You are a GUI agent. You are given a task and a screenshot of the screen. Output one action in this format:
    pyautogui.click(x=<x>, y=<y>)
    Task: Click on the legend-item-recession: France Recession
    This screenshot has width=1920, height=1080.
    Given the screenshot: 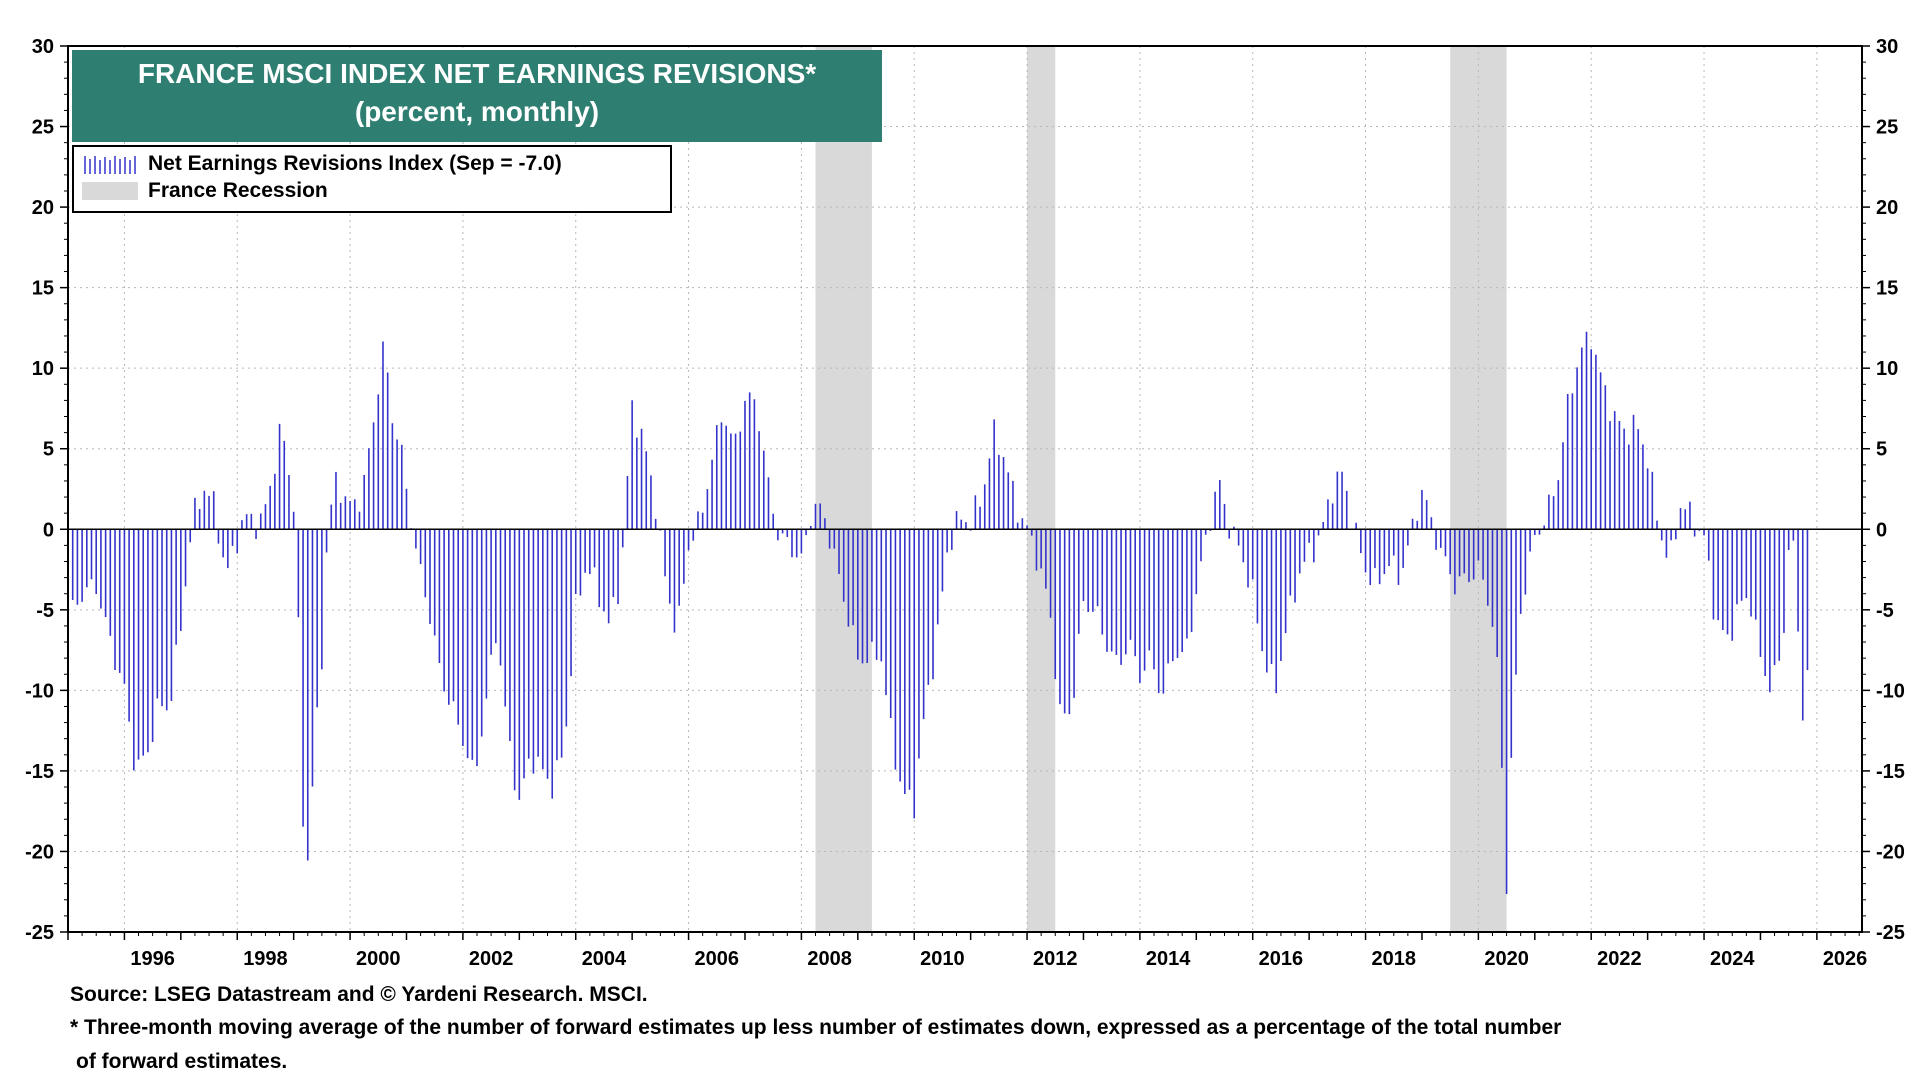 What is the action you would take?
    pyautogui.click(x=205, y=191)
    